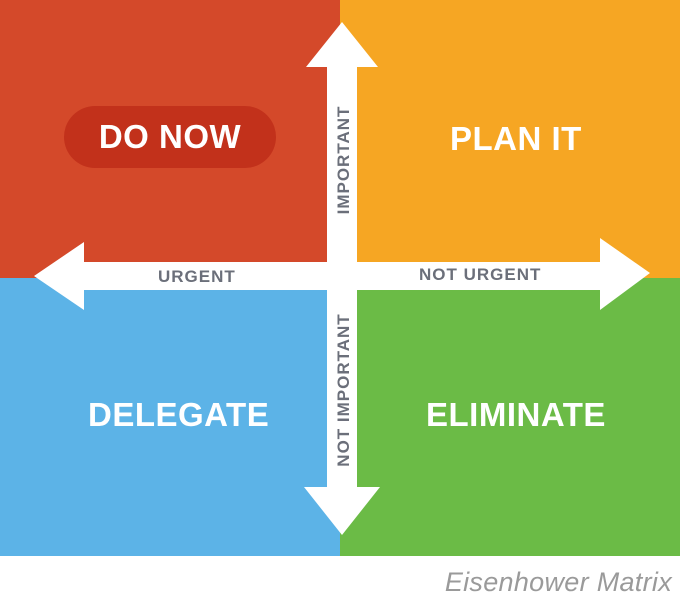 This screenshot has height=606, width=680. I want to click on not-urgent-axis-label: NOT URGENT, so click(480, 274).